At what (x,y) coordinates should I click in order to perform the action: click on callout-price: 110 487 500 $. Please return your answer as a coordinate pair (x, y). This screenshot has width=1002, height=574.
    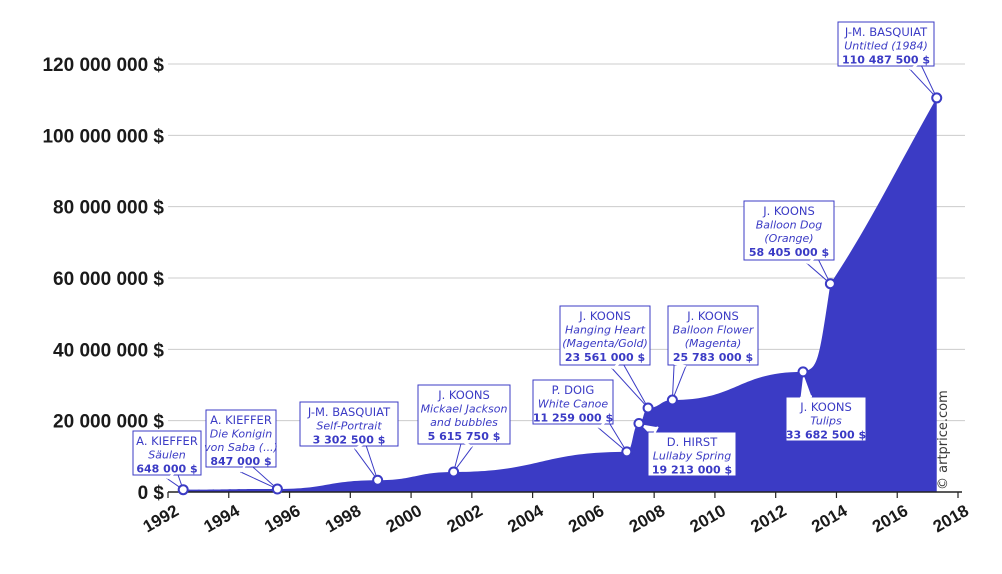
    Looking at the image, I should click on (886, 60).